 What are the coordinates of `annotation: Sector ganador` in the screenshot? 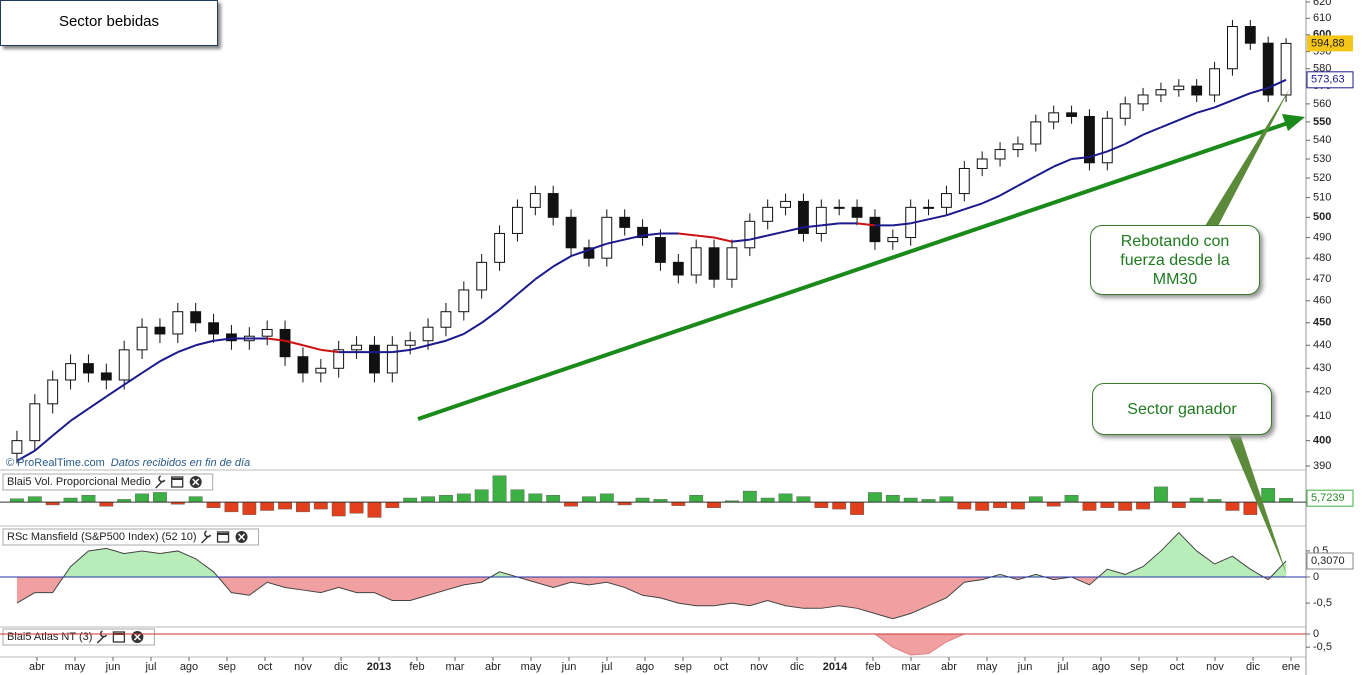 It's located at (1182, 409).